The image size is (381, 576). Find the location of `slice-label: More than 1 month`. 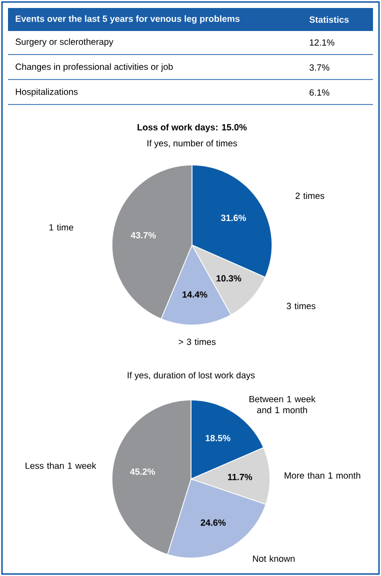

slice-label: More than 1 month is located at coordinates (322, 475).